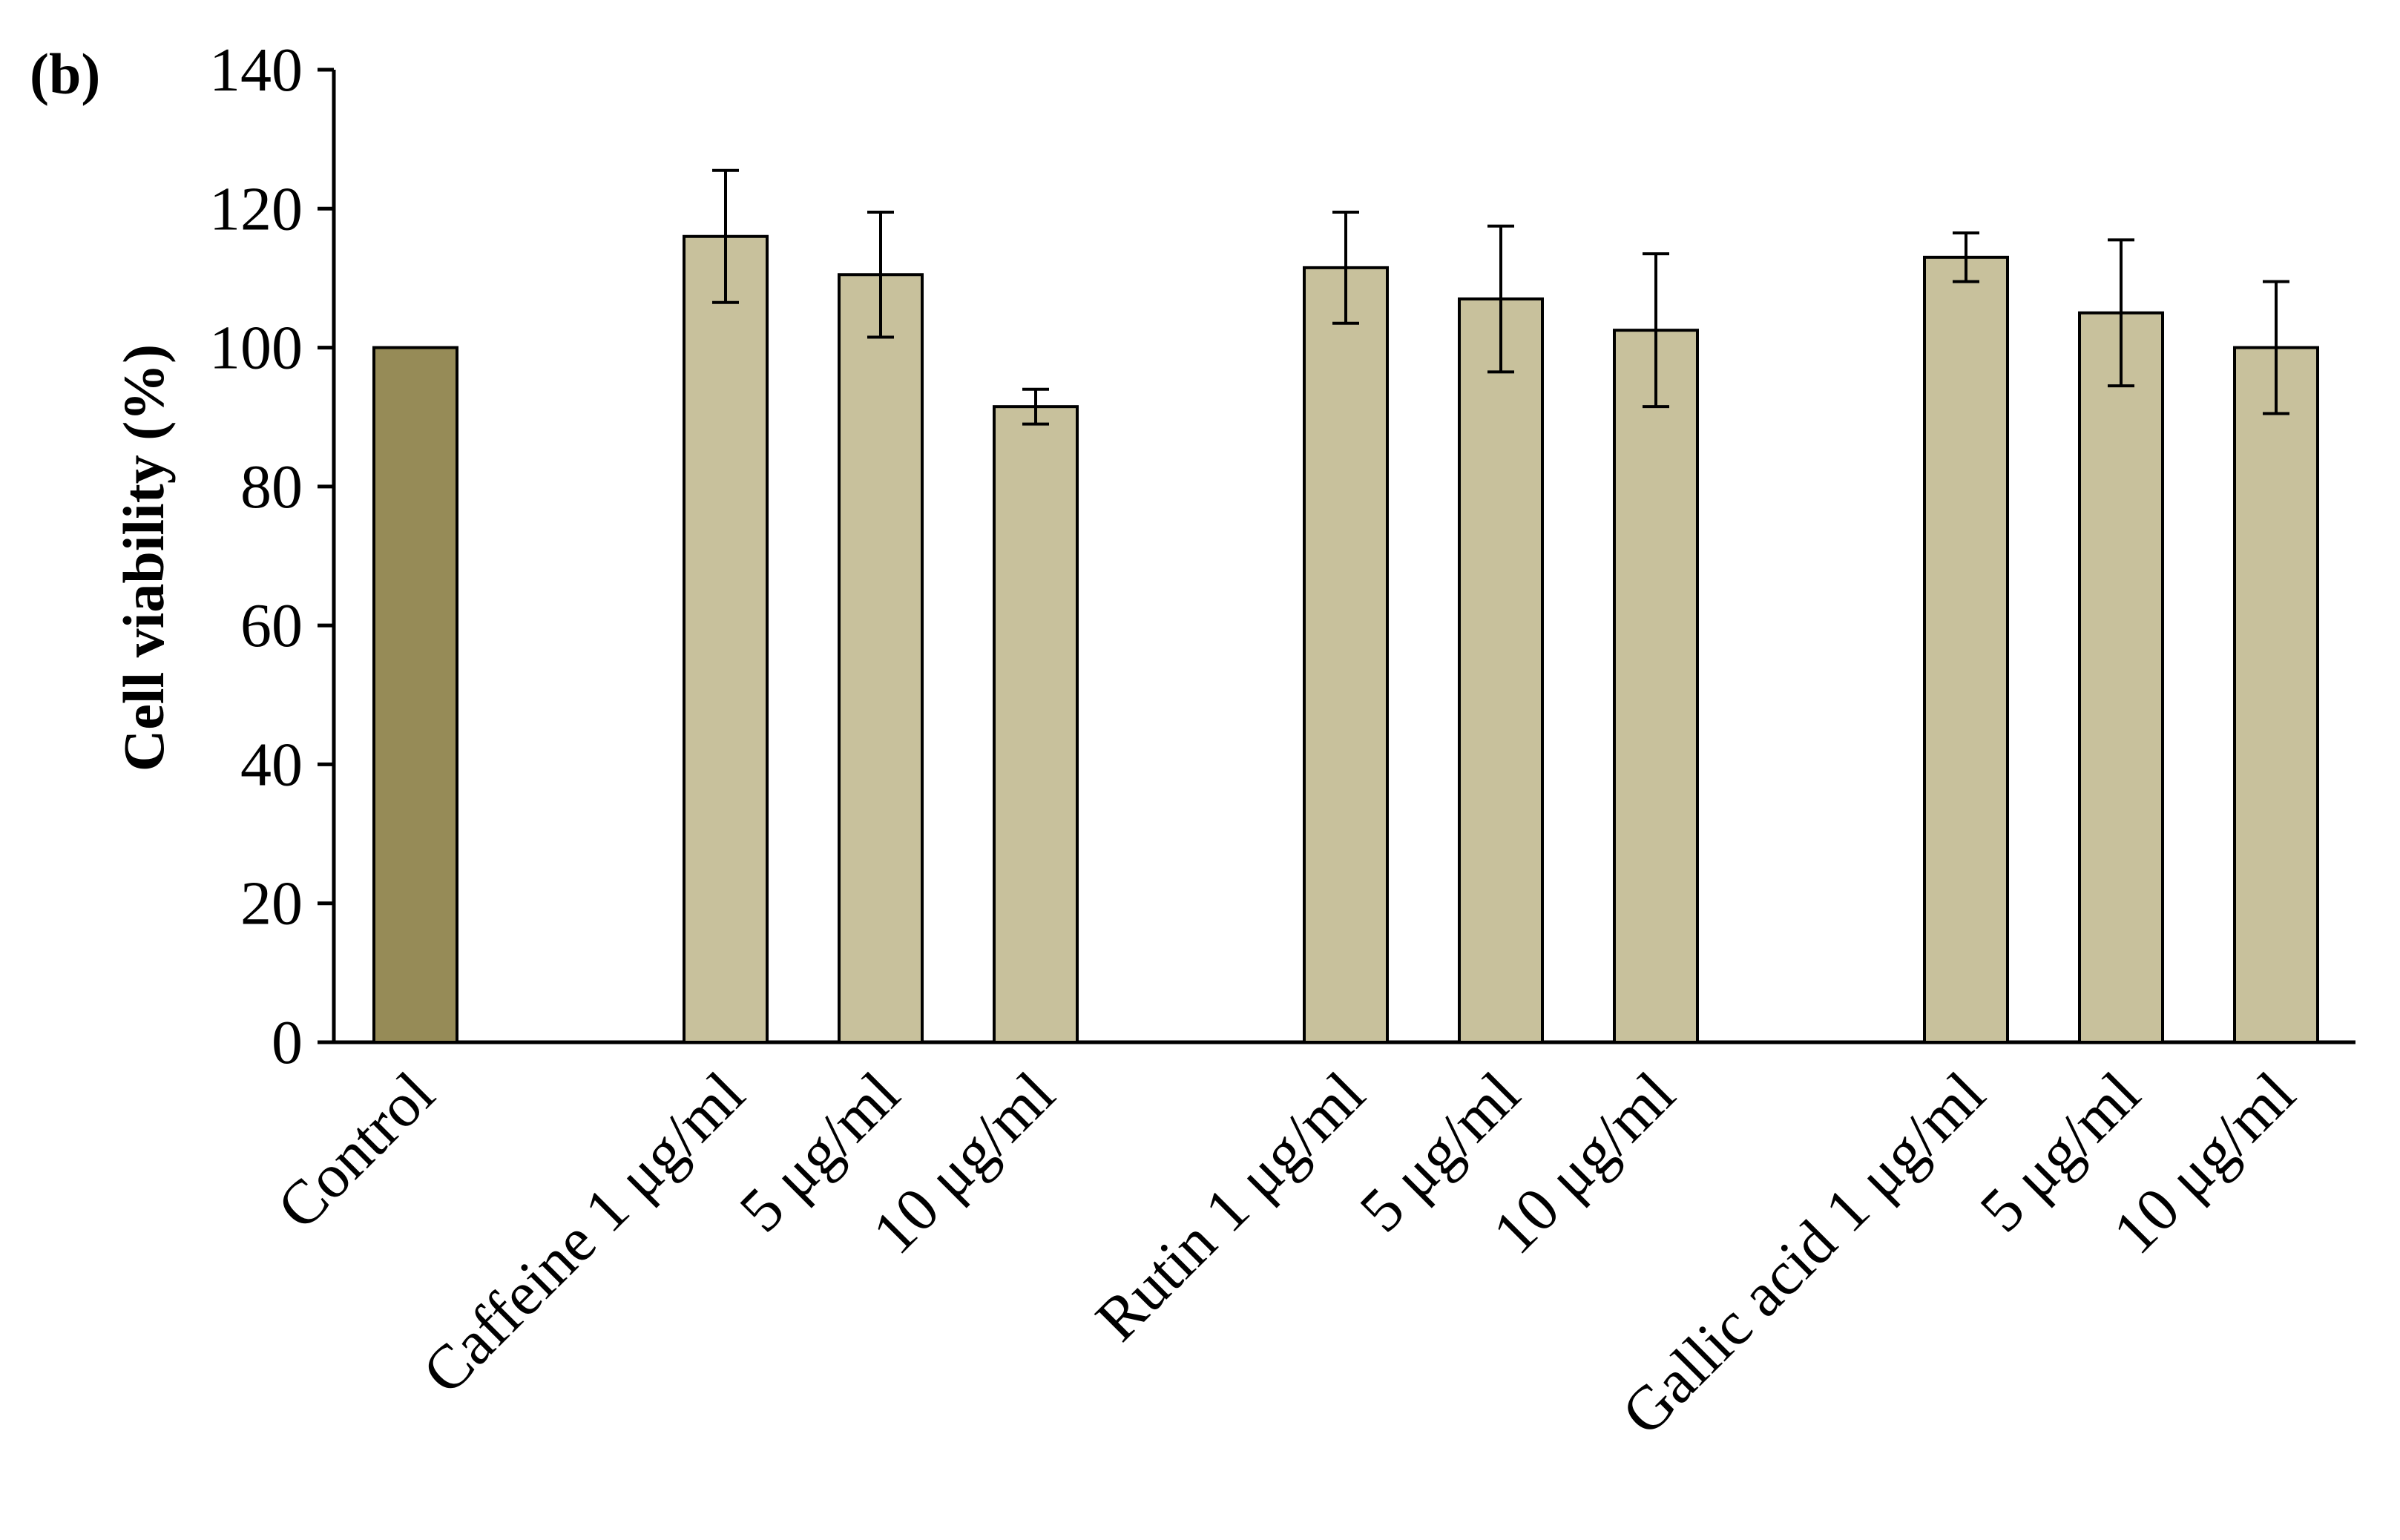 The image size is (2400, 1540). Describe the element at coordinates (272, 625) in the screenshot. I see `y-tick-label: 60` at that location.